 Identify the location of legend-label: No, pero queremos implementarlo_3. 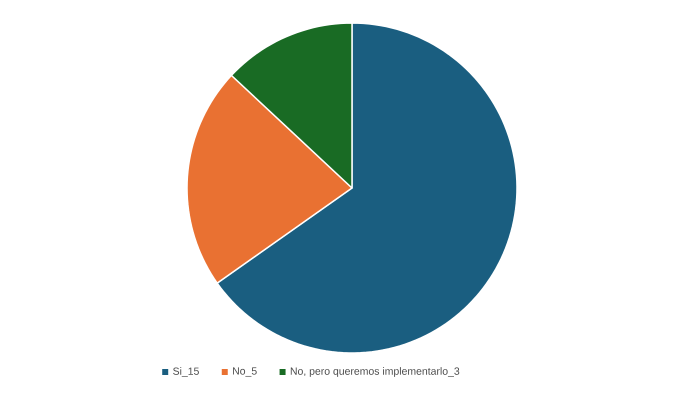
(375, 372).